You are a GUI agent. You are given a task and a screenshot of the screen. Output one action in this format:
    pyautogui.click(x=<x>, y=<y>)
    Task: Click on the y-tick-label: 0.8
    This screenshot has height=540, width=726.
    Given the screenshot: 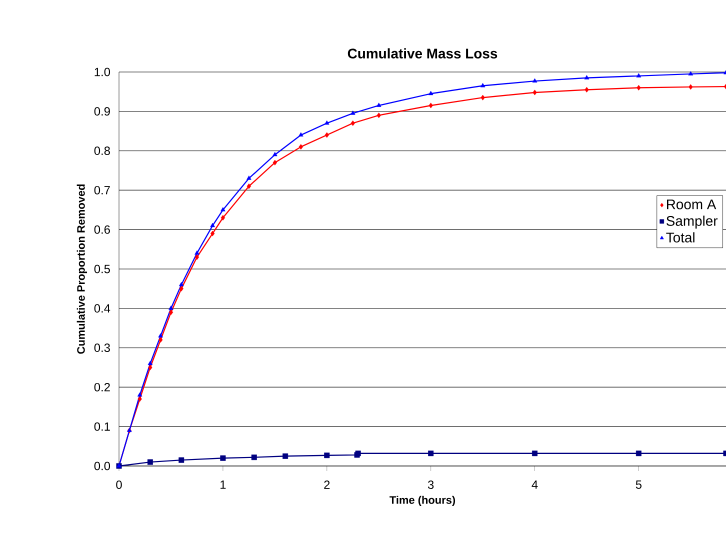 What is the action you would take?
    pyautogui.click(x=102, y=151)
    